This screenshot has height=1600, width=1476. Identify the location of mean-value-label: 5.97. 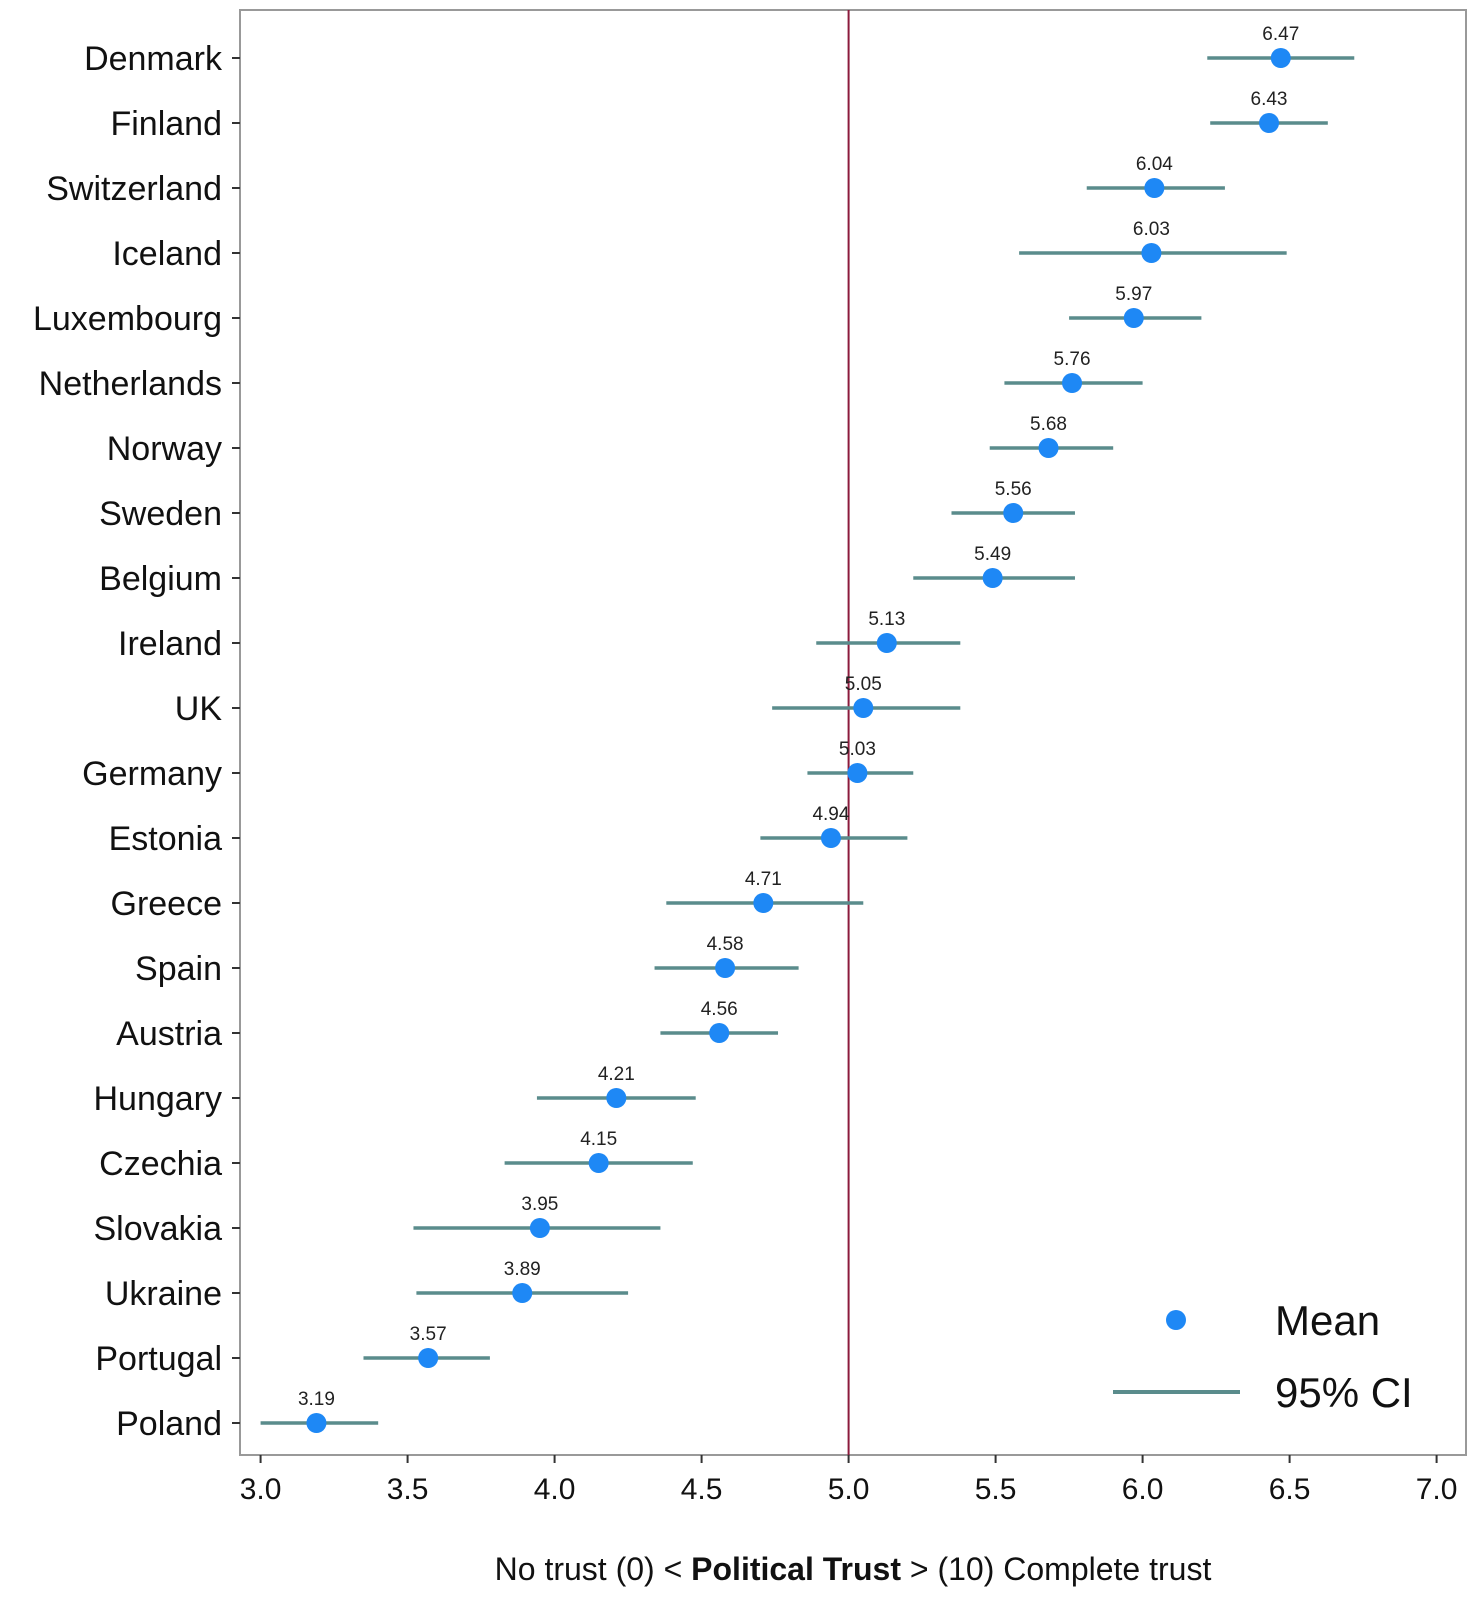
(1133, 294).